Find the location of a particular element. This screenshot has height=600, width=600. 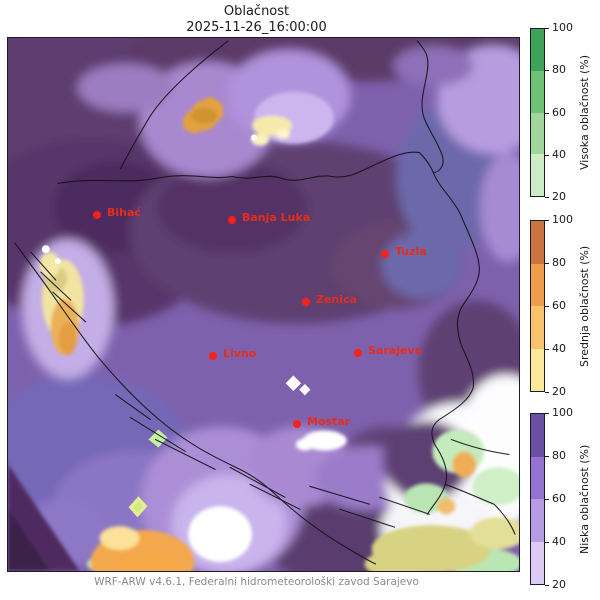

colorbar-niska-gradient is located at coordinates (537, 499).